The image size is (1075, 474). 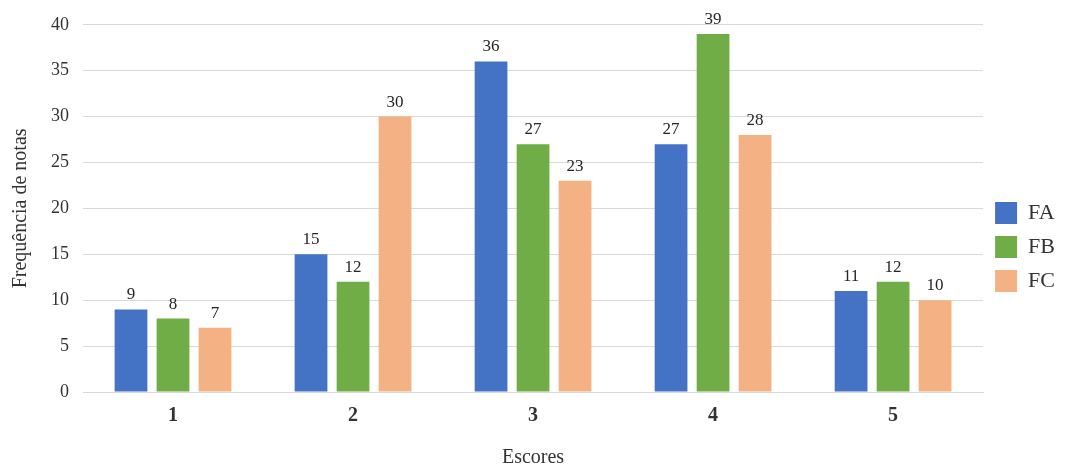 I want to click on x-tick-label: 2, so click(x=353, y=414).